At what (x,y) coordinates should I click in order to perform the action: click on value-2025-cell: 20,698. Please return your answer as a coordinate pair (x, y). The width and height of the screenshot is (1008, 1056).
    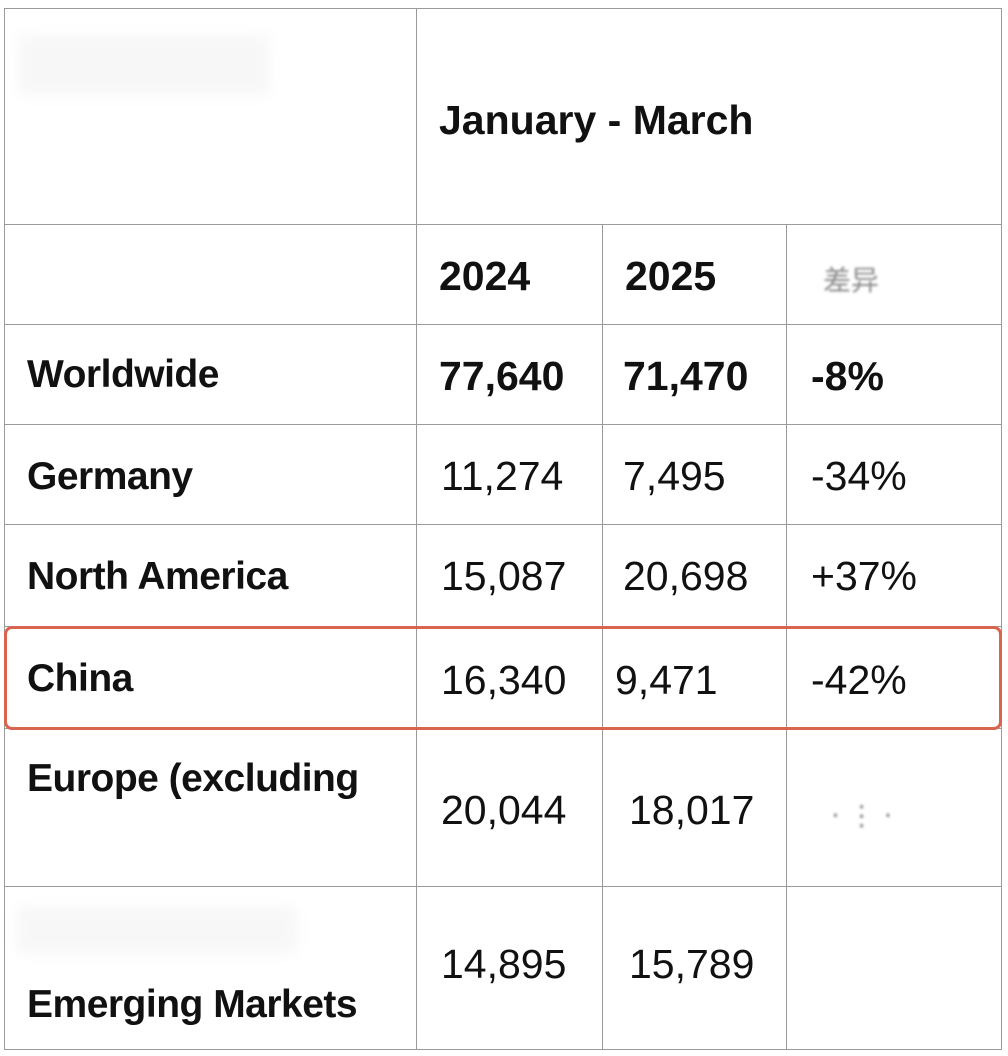
    Looking at the image, I should click on (695, 576).